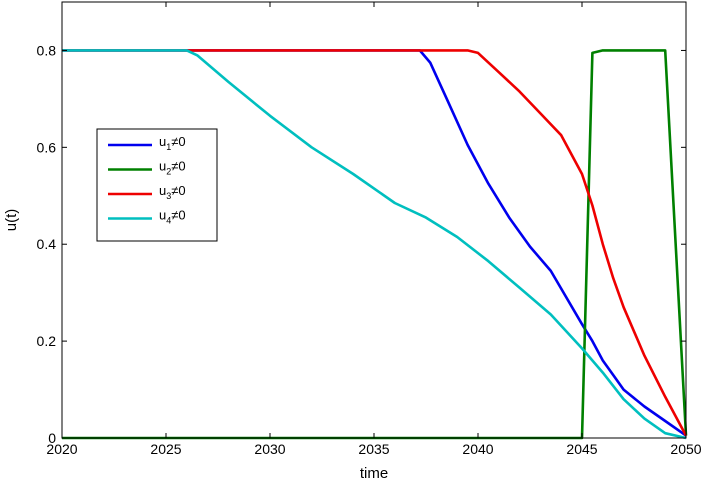 This screenshot has width=710, height=485. What do you see at coordinates (581, 449) in the screenshot?
I see `x-tick-label: 2045` at bounding box center [581, 449].